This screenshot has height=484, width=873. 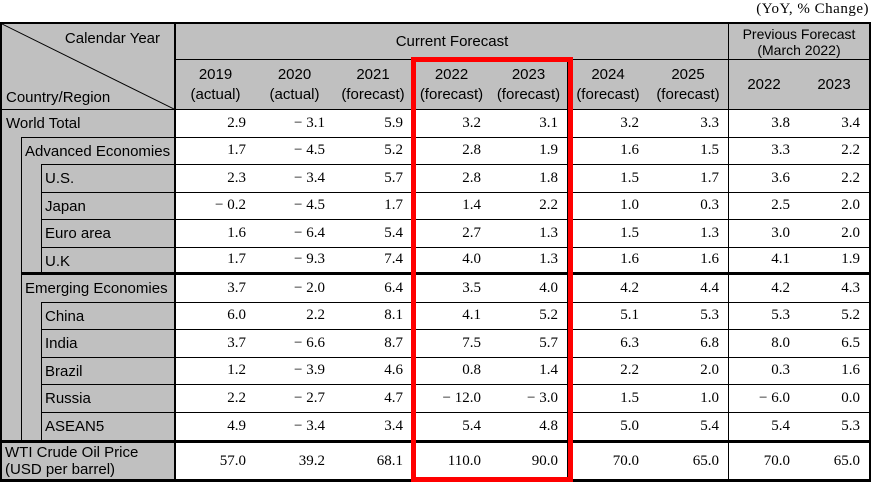 I want to click on row-label: China, so click(x=89, y=316).